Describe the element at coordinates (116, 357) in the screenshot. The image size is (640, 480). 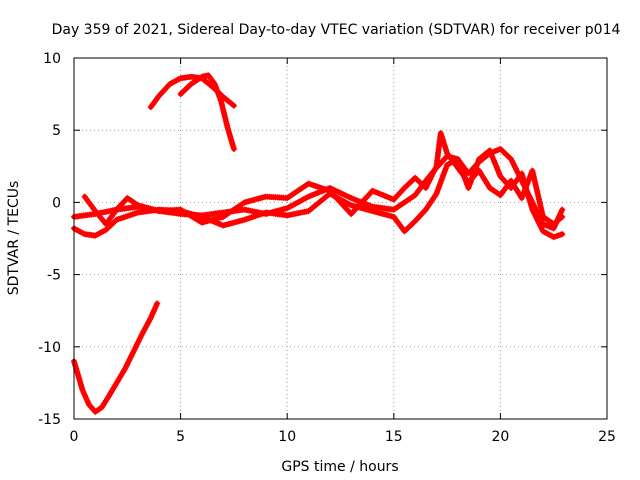
I see `series-track-low-descent` at that location.